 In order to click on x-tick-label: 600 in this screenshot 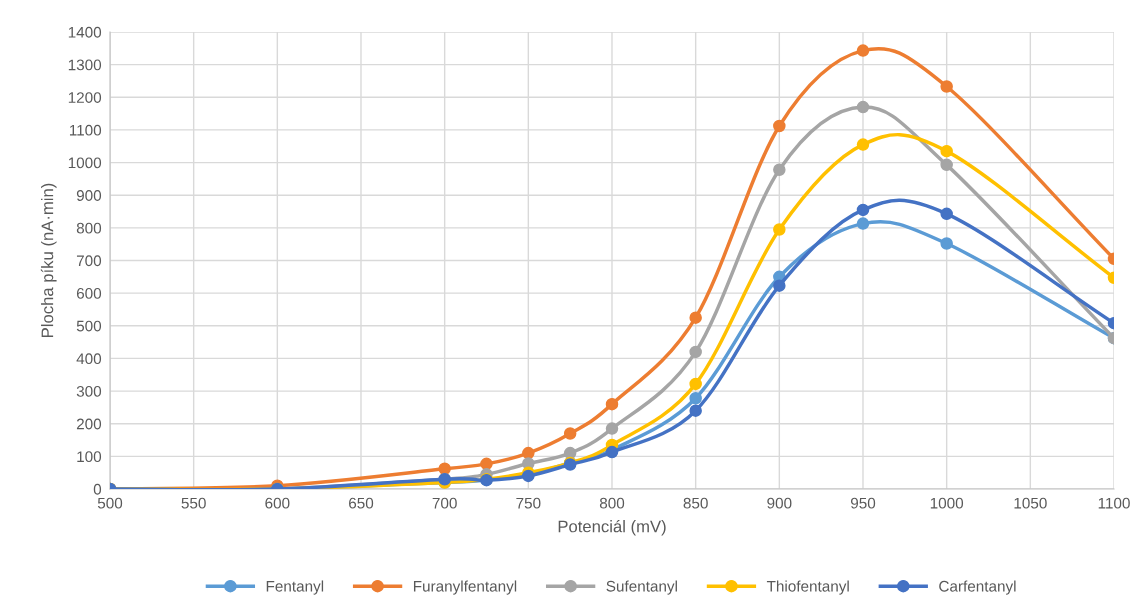, I will do `click(277, 503)`.